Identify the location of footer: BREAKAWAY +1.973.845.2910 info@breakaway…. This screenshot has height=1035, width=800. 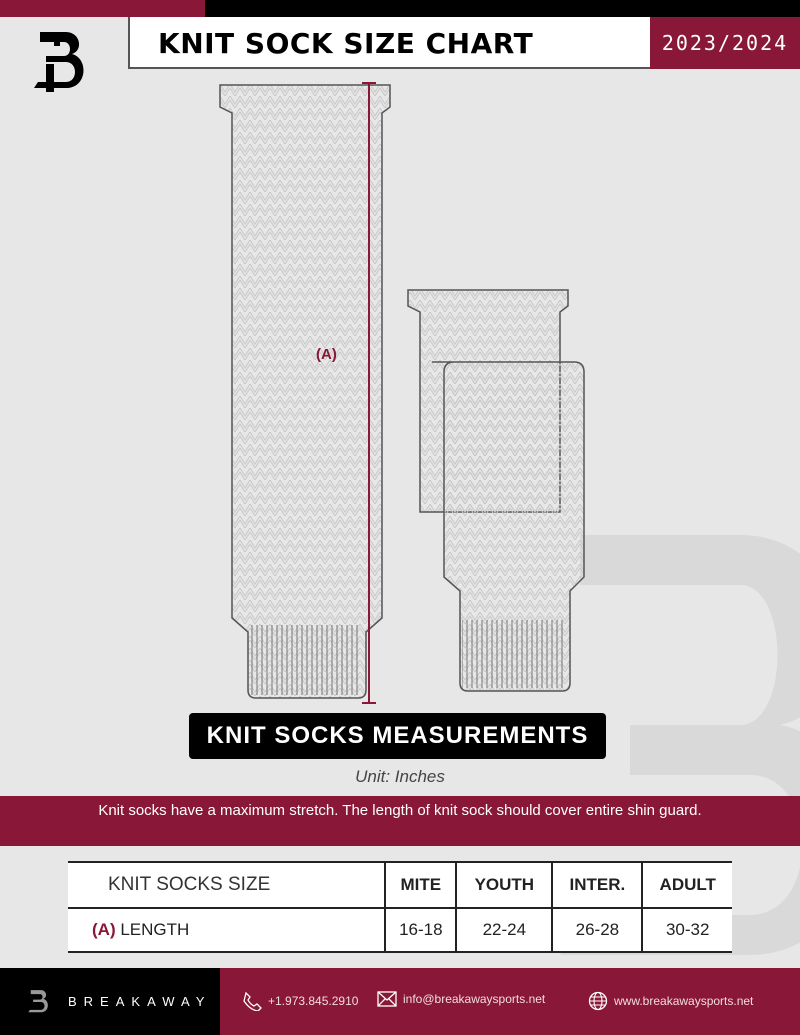
(400, 1001).